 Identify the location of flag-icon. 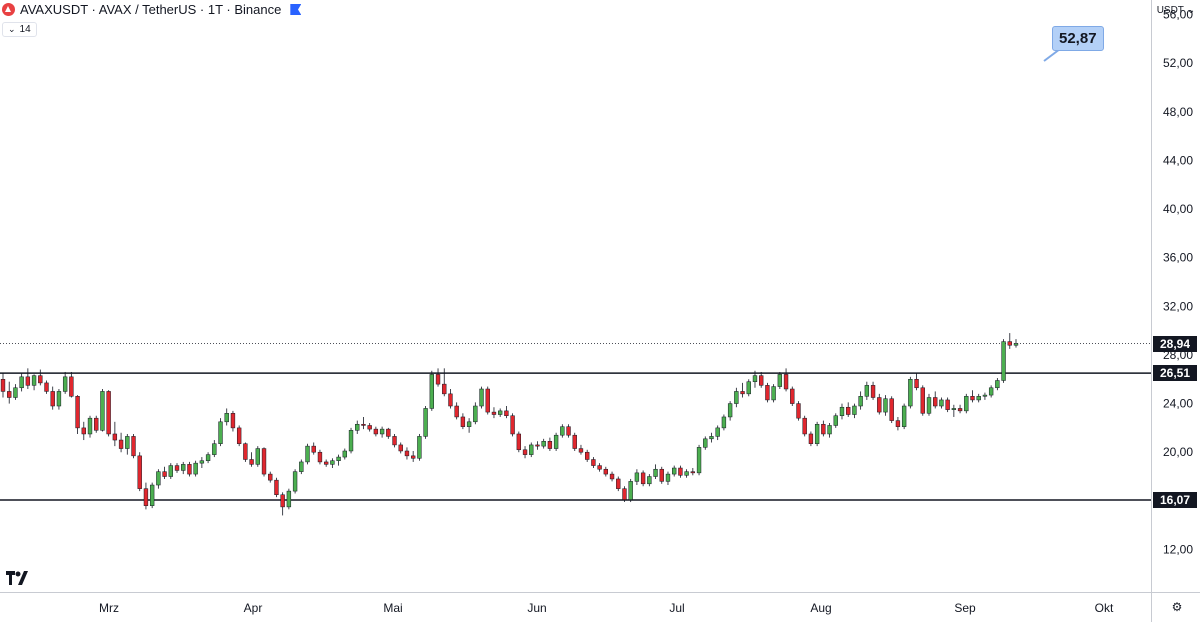
(296, 9).